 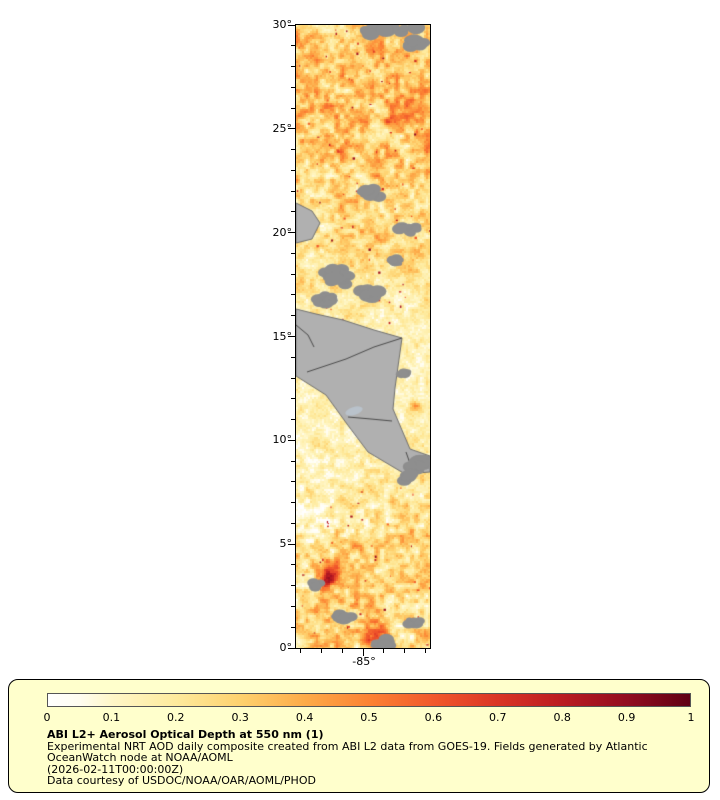 I want to click on colorbar-tick-label: 0.8, so click(x=562, y=717).